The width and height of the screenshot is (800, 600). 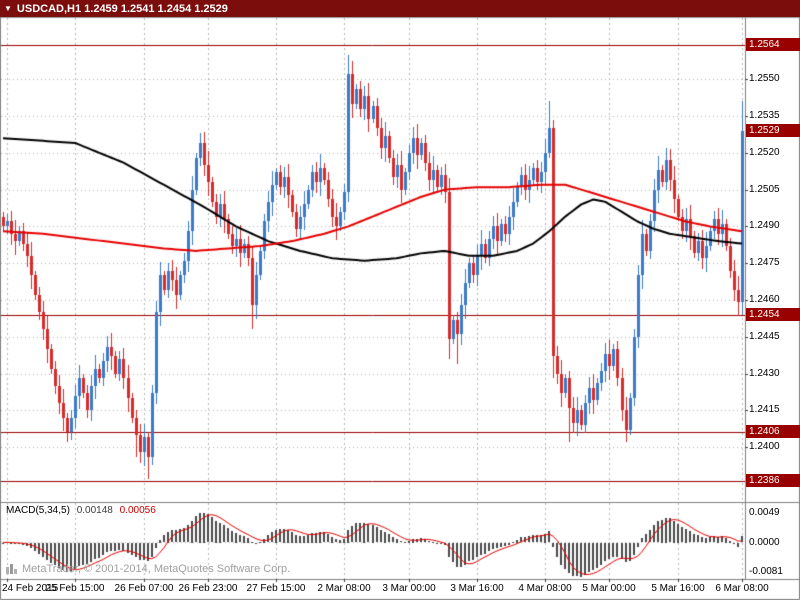 What do you see at coordinates (122, 8) in the screenshot?
I see `chart-title: USDCAD,H1 1.2459 1.2541 1.2454 1.2529` at bounding box center [122, 8].